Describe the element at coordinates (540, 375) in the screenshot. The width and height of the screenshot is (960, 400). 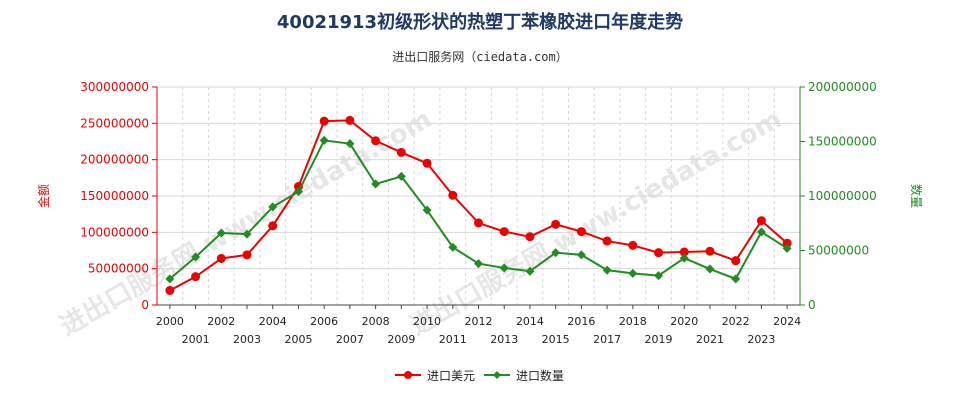
I see `legend-label: 进口数量` at that location.